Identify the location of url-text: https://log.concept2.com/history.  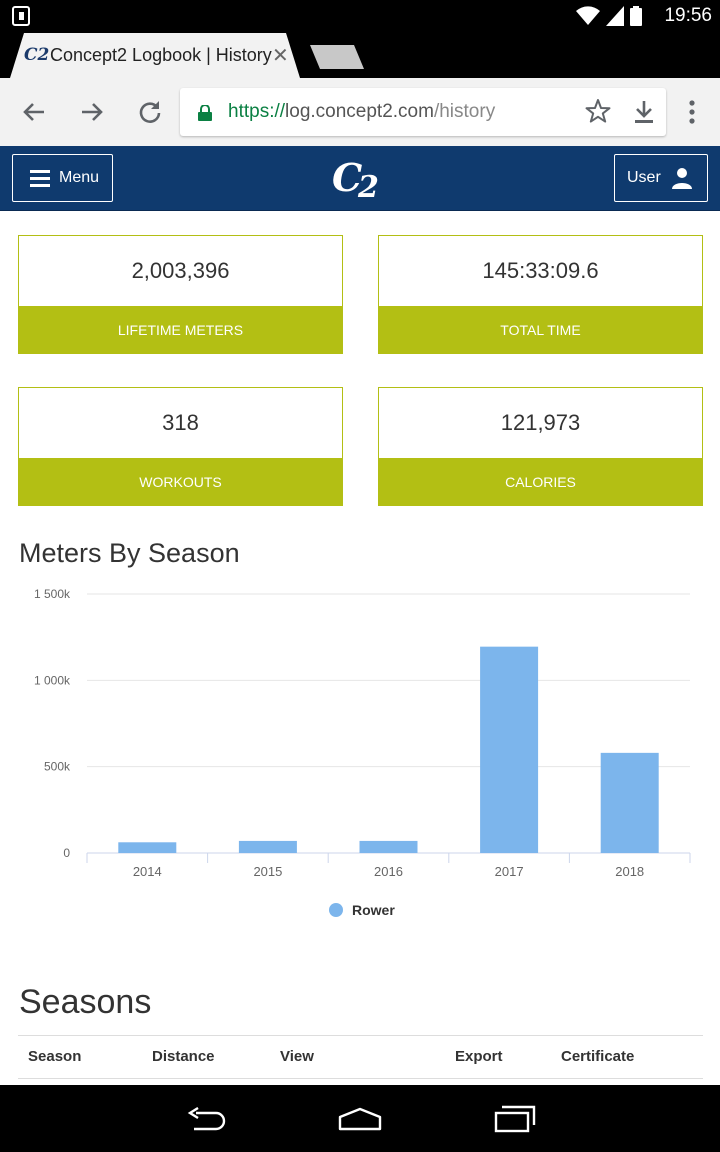
(362, 111).